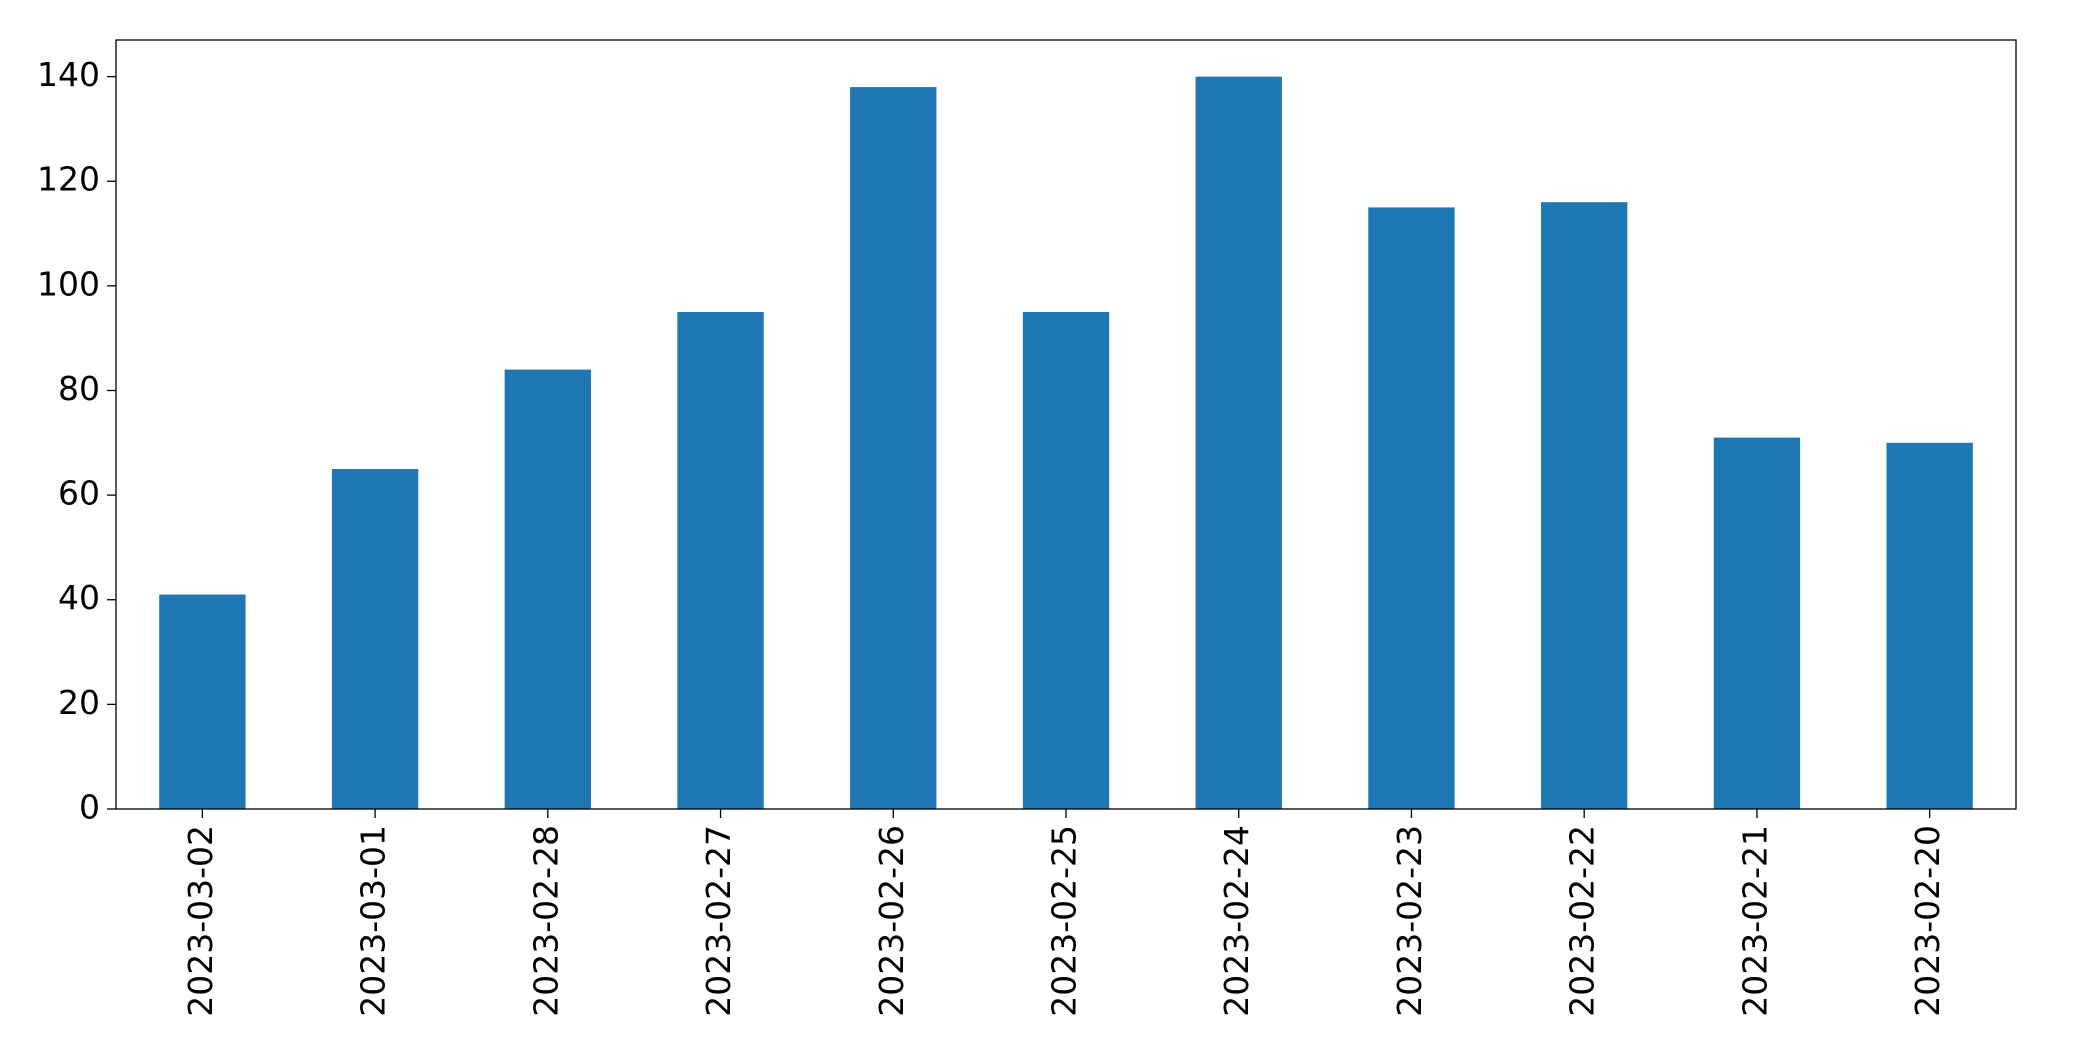 This screenshot has height=1061, width=2093. I want to click on x-tick-label: 2023-02-21, so click(1754, 921).